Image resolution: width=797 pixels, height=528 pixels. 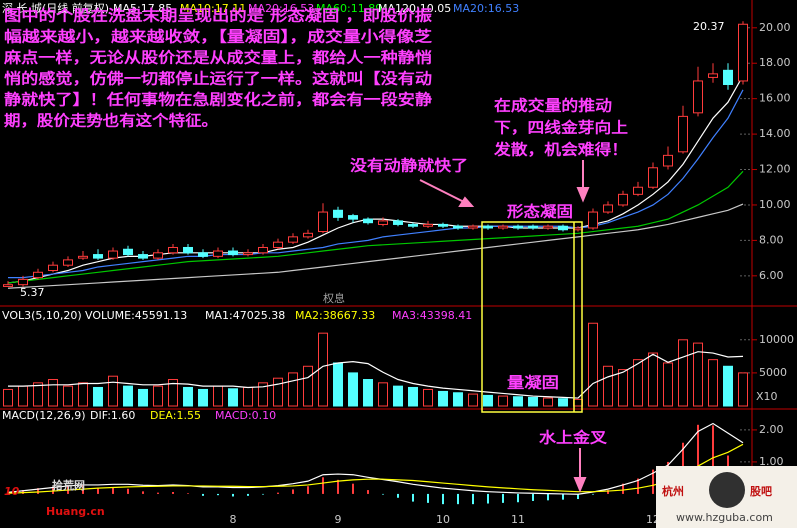 What do you see at coordinates (218, 79) in the screenshot?
I see `note-line: 悄的感觉，仿佛一切都停止运行了一样。这就叫【没有动` at bounding box center [218, 79].